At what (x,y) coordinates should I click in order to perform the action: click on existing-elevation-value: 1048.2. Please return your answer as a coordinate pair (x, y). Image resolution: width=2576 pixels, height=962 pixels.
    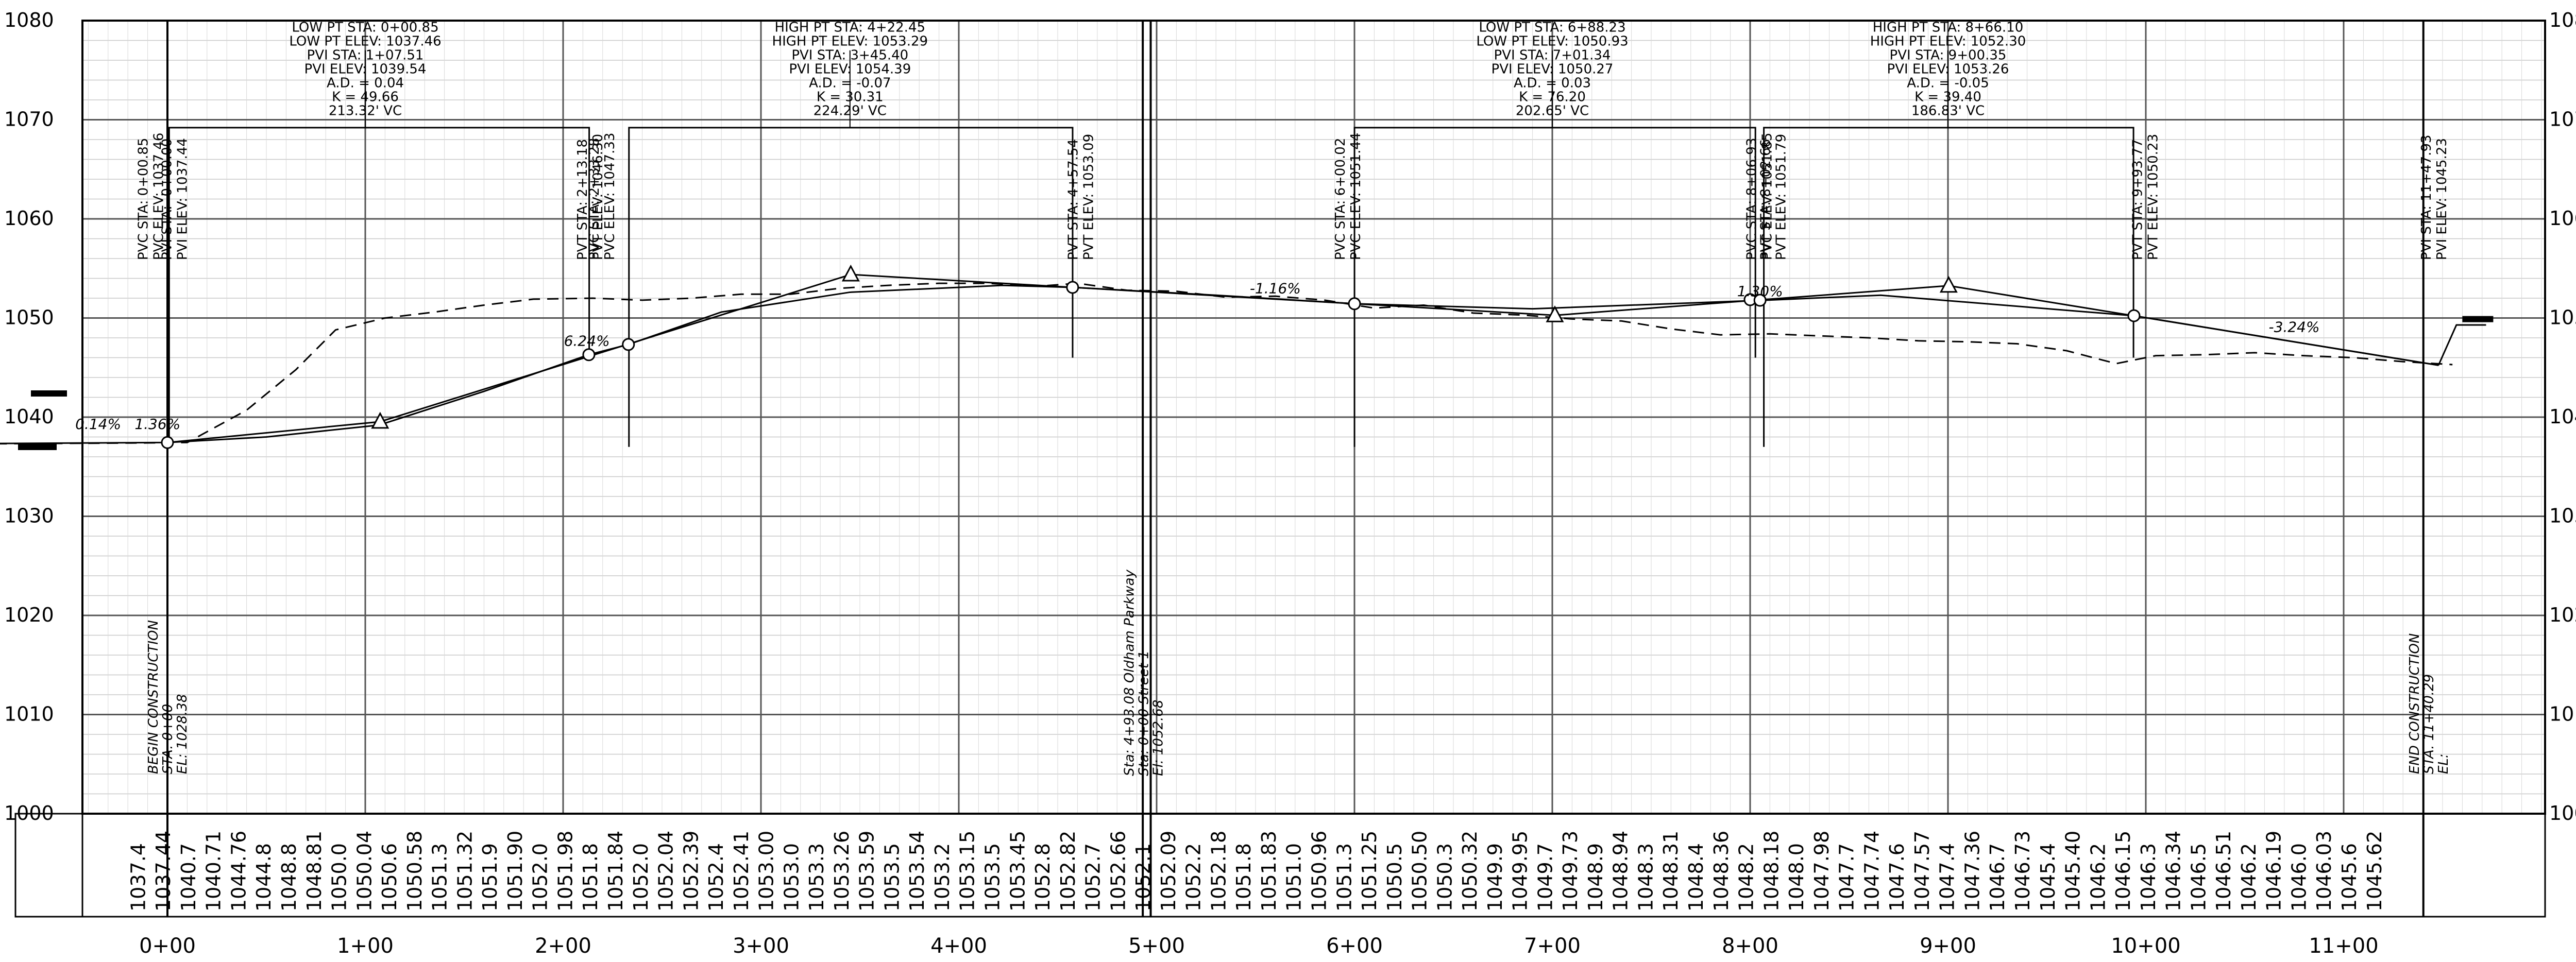
    Looking at the image, I should click on (1746, 877).